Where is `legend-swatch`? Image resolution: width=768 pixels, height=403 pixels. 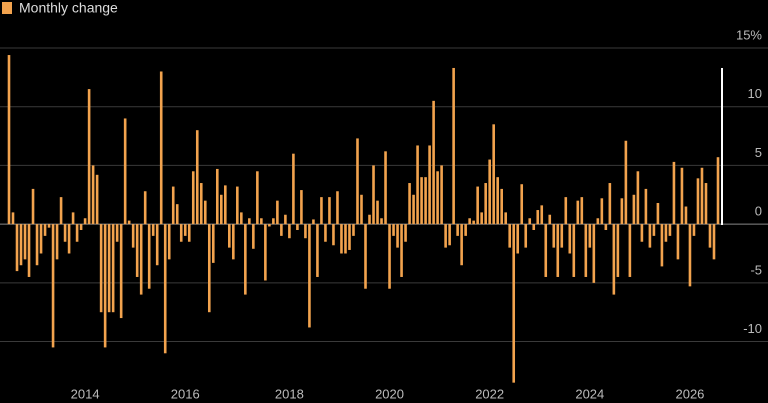
legend-swatch is located at coordinates (7, 8).